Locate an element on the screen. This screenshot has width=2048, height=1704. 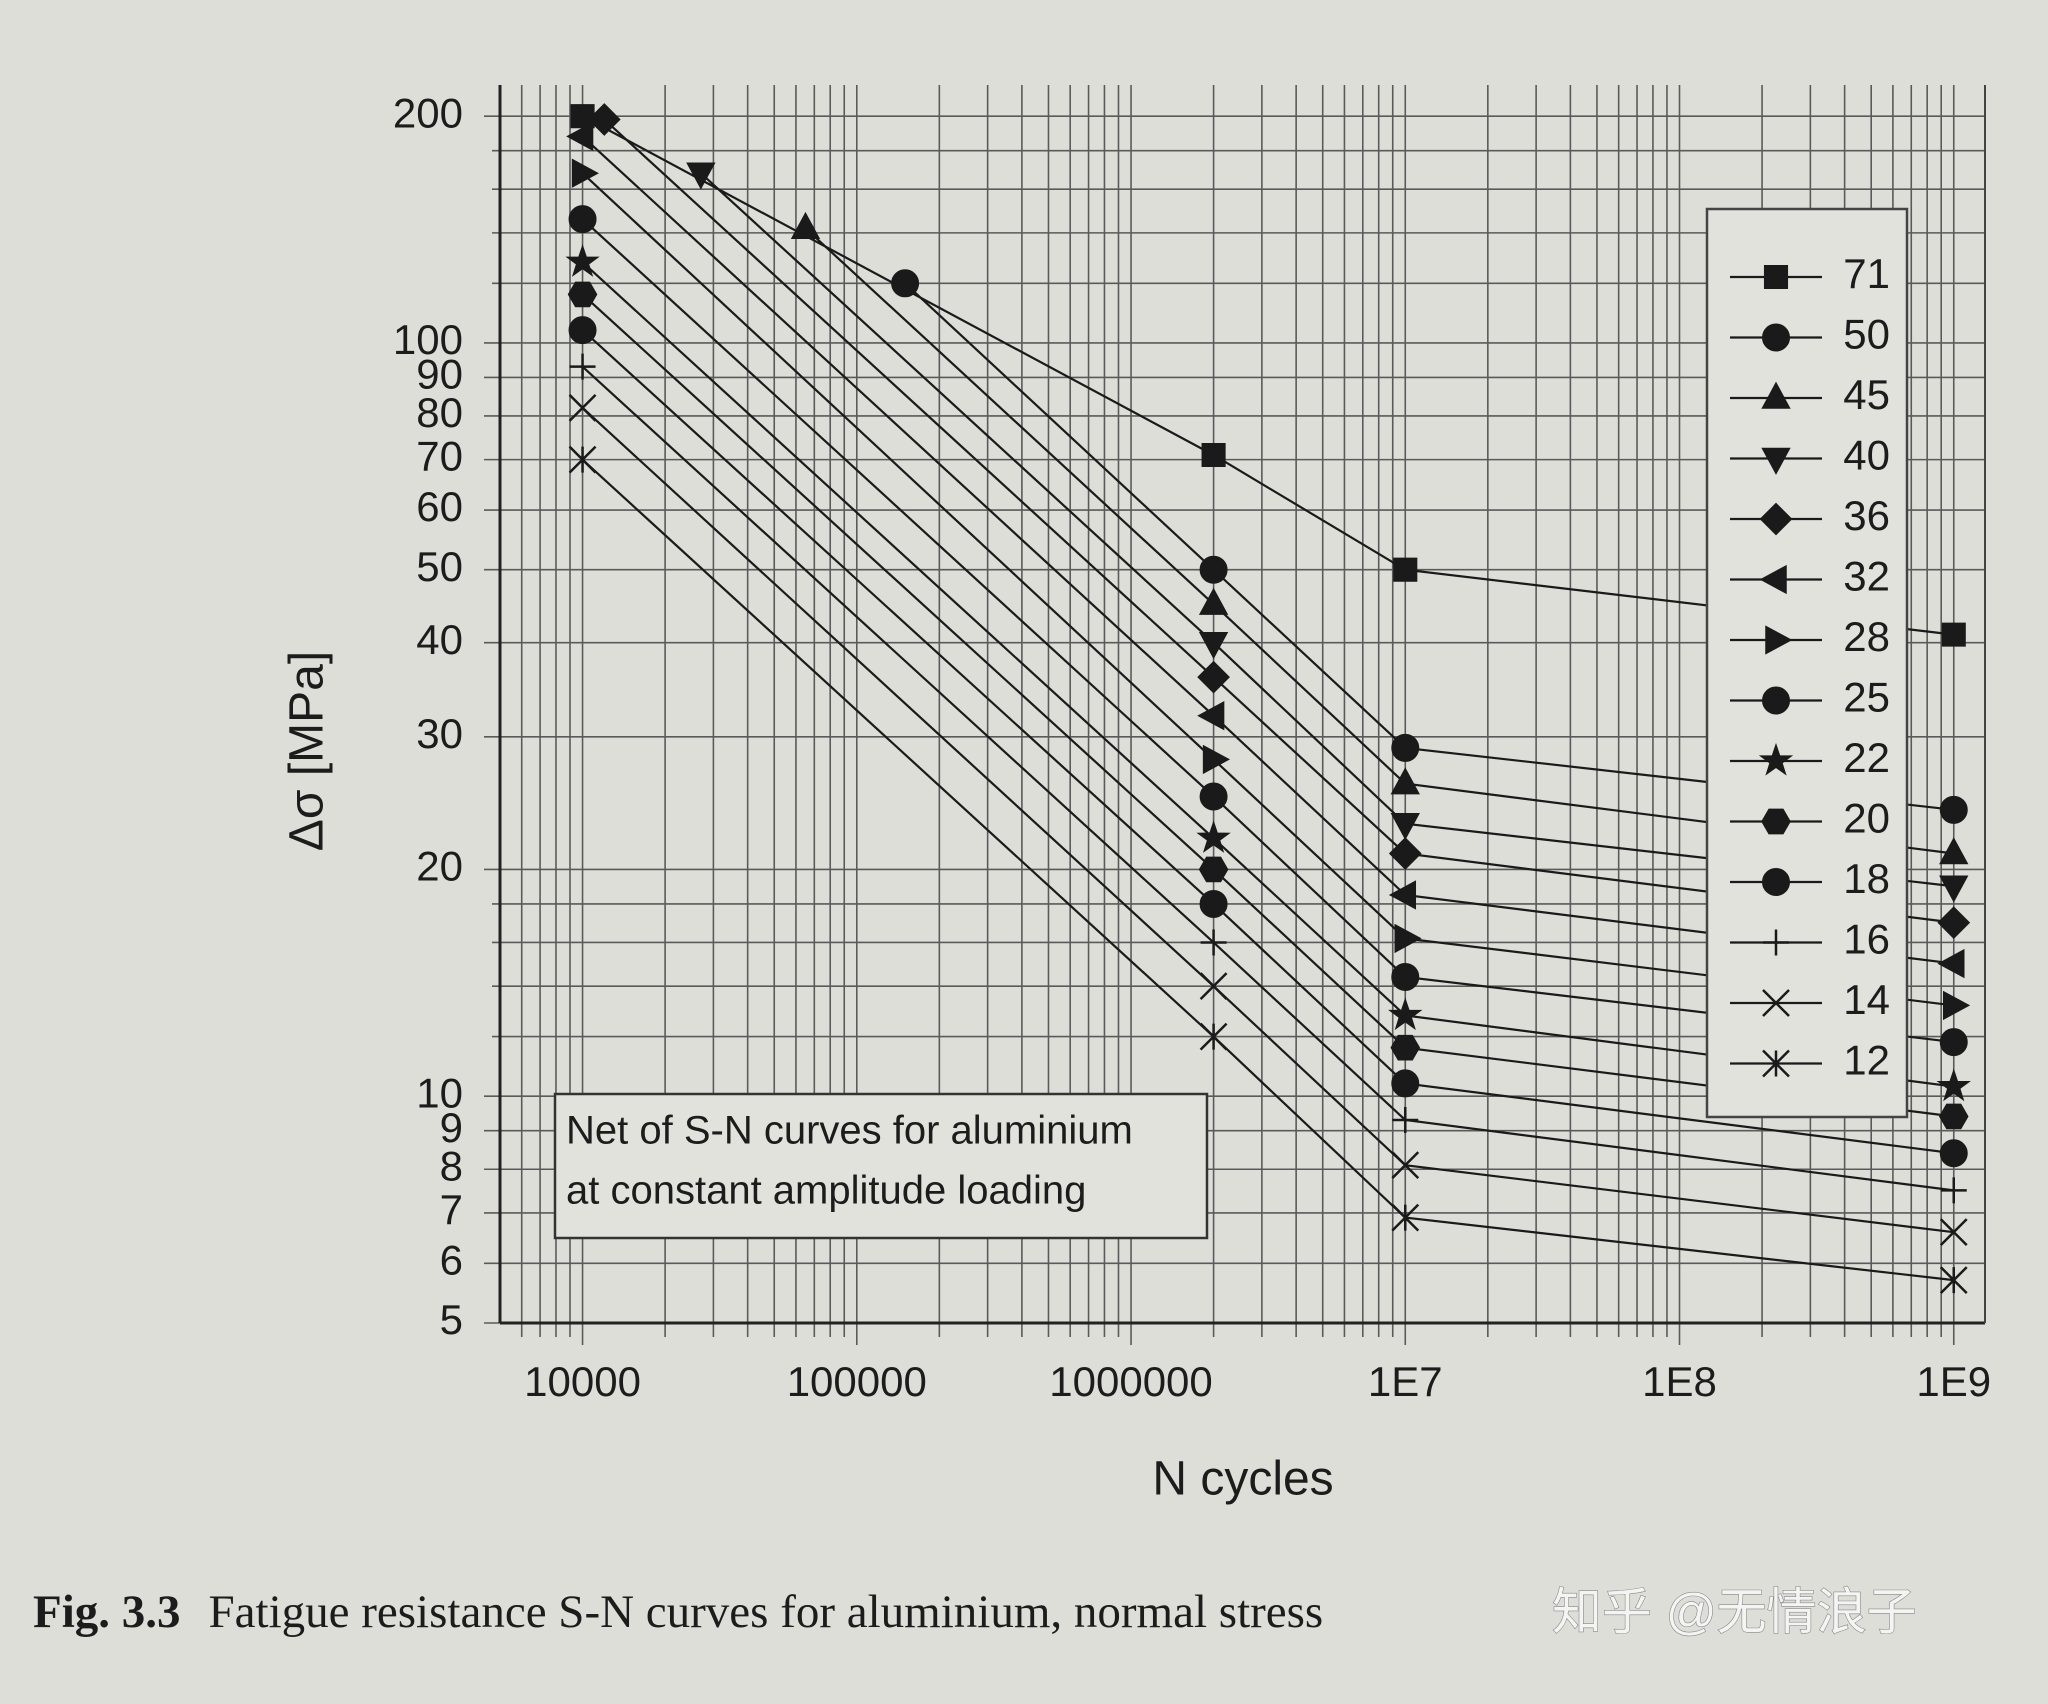
y-tick-label: 100 is located at coordinates (428, 339).